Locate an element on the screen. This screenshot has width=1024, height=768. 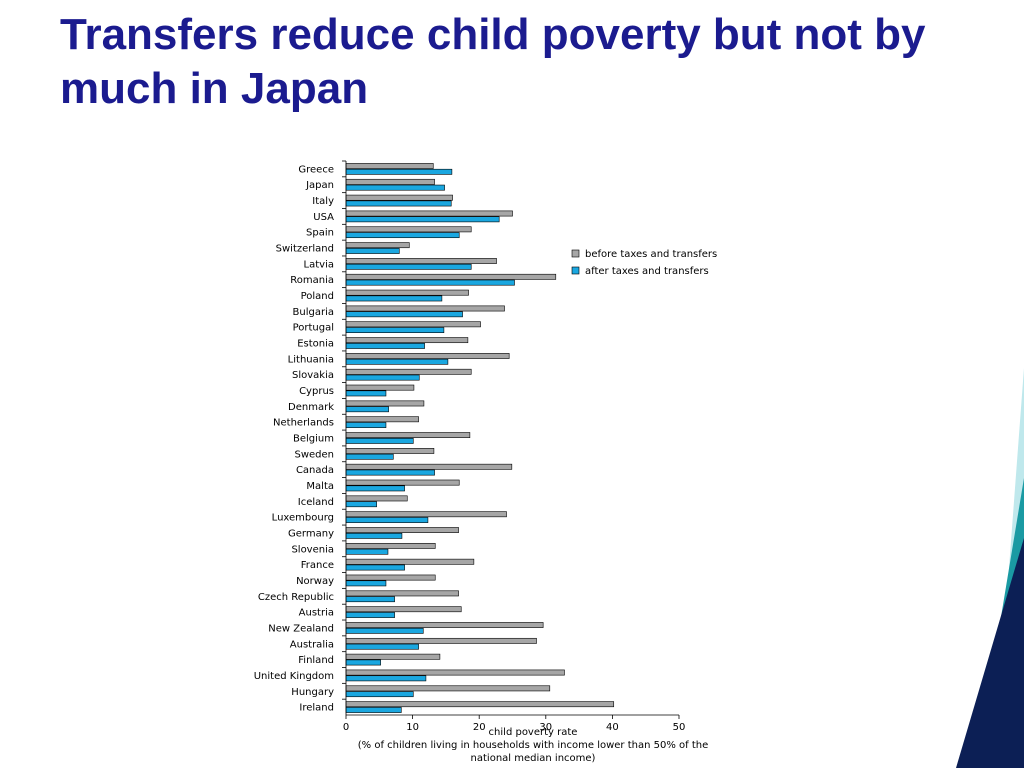
bar-before-hungary is located at coordinates (448, 688).